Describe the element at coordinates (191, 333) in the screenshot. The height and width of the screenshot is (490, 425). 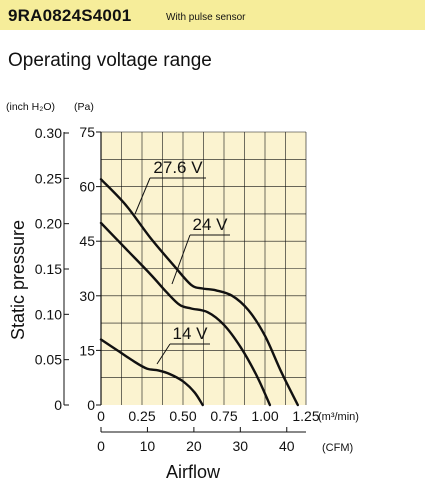
I see `series-label: 14 V` at that location.